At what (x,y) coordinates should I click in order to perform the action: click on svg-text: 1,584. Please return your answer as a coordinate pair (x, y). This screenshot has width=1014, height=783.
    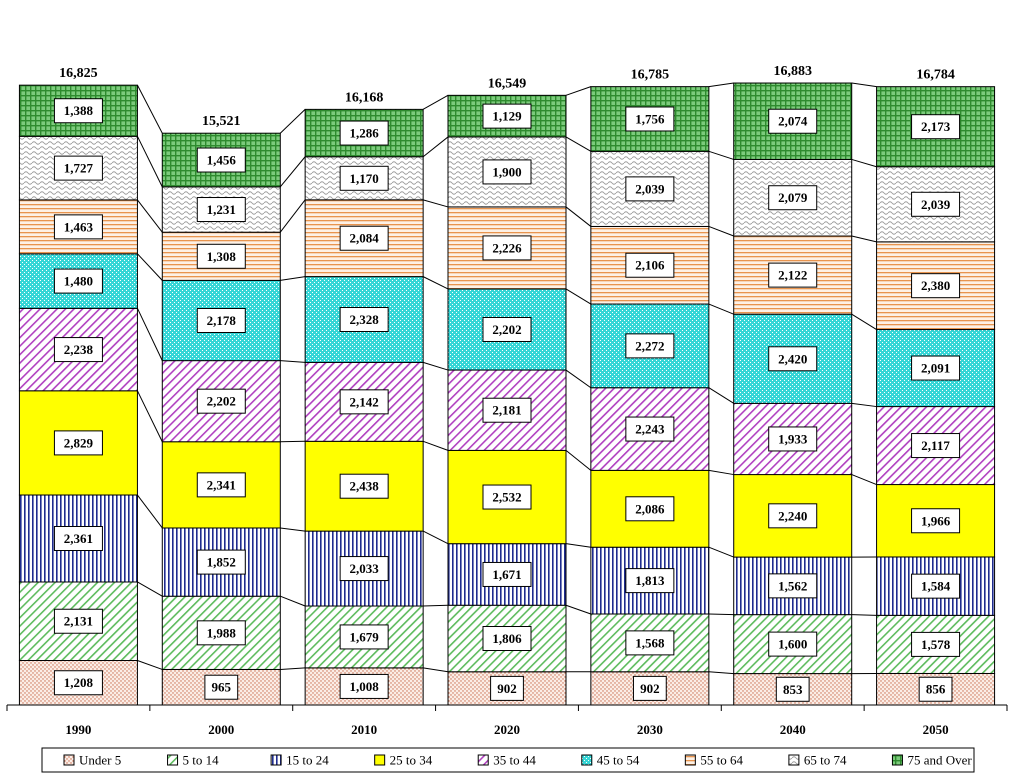
    Looking at the image, I should click on (936, 586).